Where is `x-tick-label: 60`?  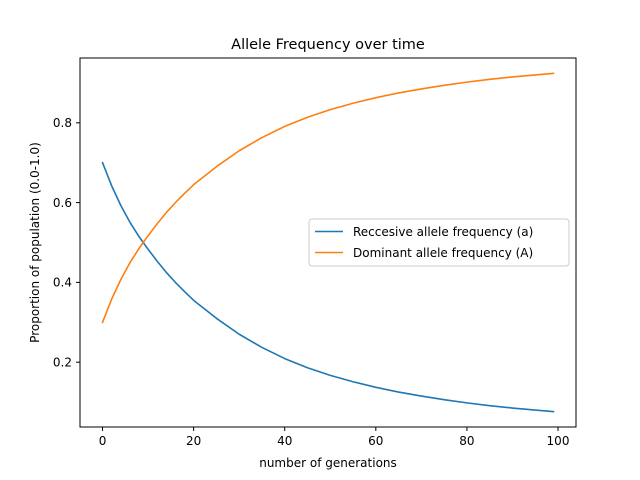
x-tick-label: 60 is located at coordinates (375, 441).